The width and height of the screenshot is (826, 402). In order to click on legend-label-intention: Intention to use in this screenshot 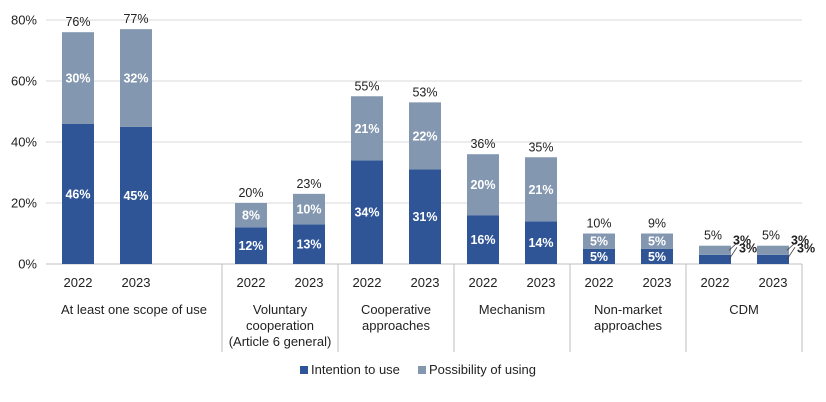, I will do `click(355, 369)`.